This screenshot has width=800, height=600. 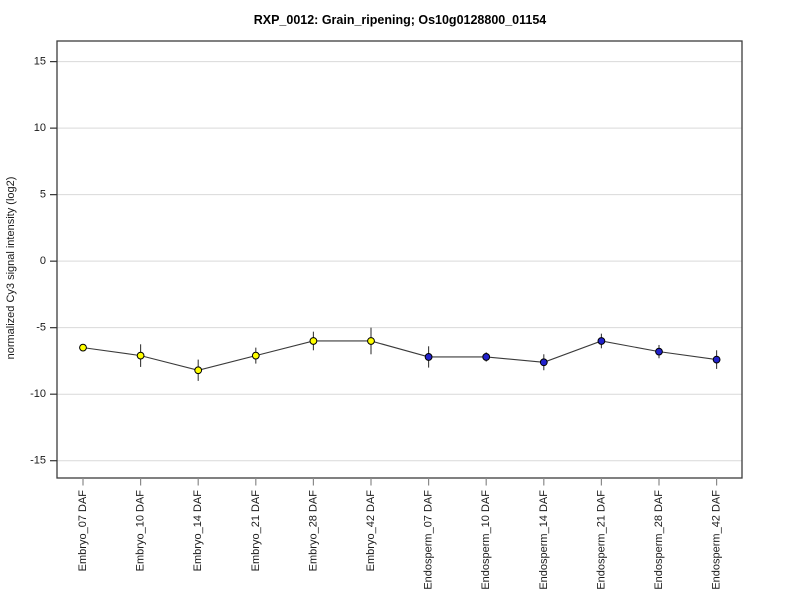 What do you see at coordinates (40, 62) in the screenshot?
I see `y-tick-label: 15` at bounding box center [40, 62].